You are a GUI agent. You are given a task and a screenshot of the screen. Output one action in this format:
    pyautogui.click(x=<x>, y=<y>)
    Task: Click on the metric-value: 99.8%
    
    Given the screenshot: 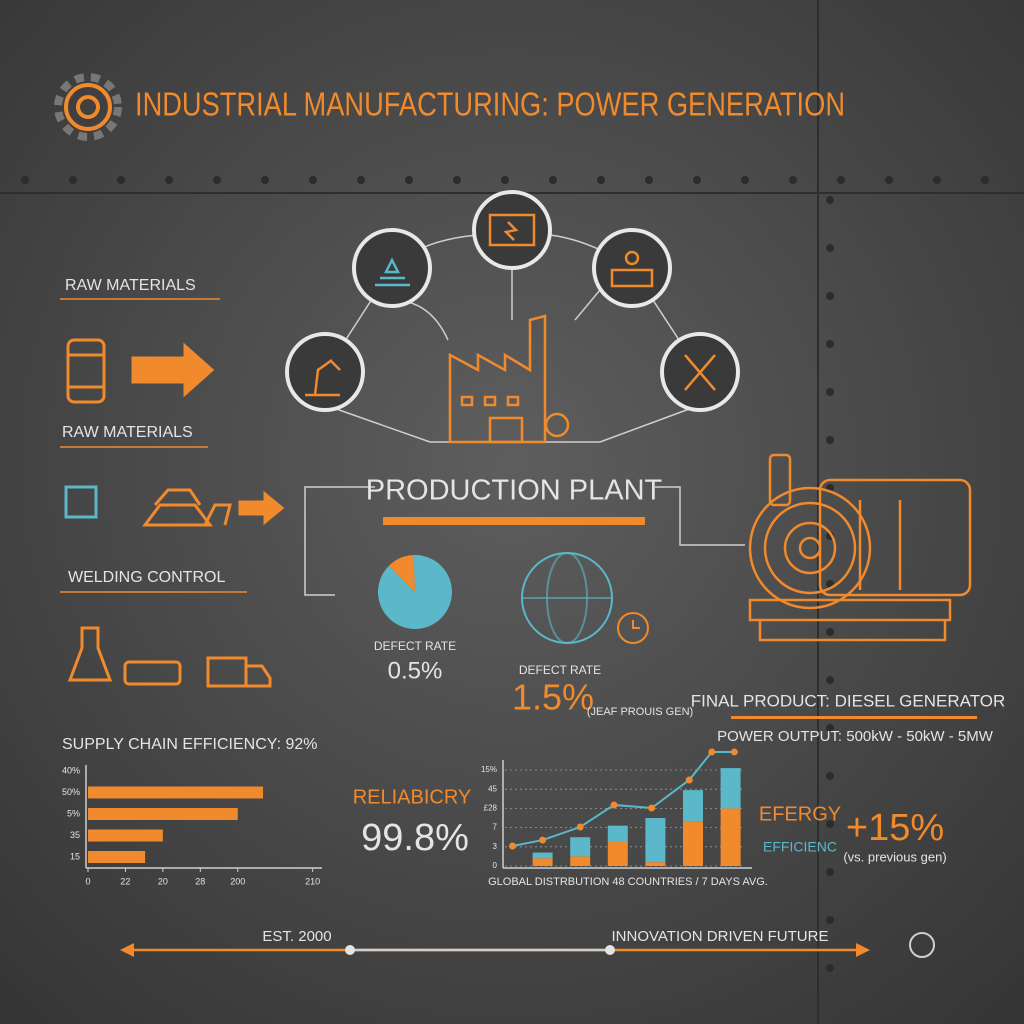 What is the action you would take?
    pyautogui.click(x=415, y=838)
    